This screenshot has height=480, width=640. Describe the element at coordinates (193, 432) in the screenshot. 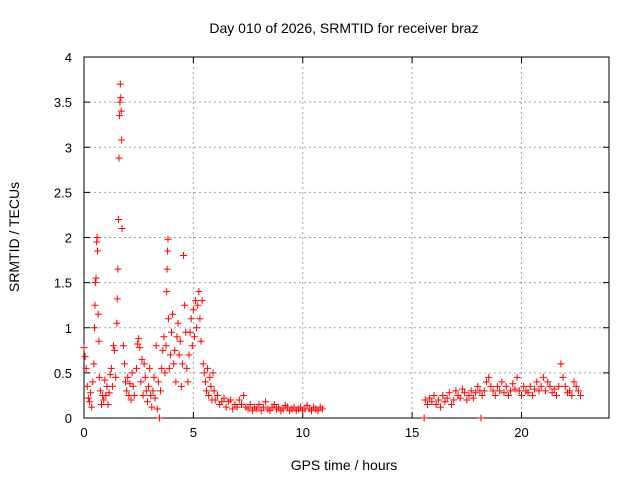

I see `x-tick-label: 5` at that location.